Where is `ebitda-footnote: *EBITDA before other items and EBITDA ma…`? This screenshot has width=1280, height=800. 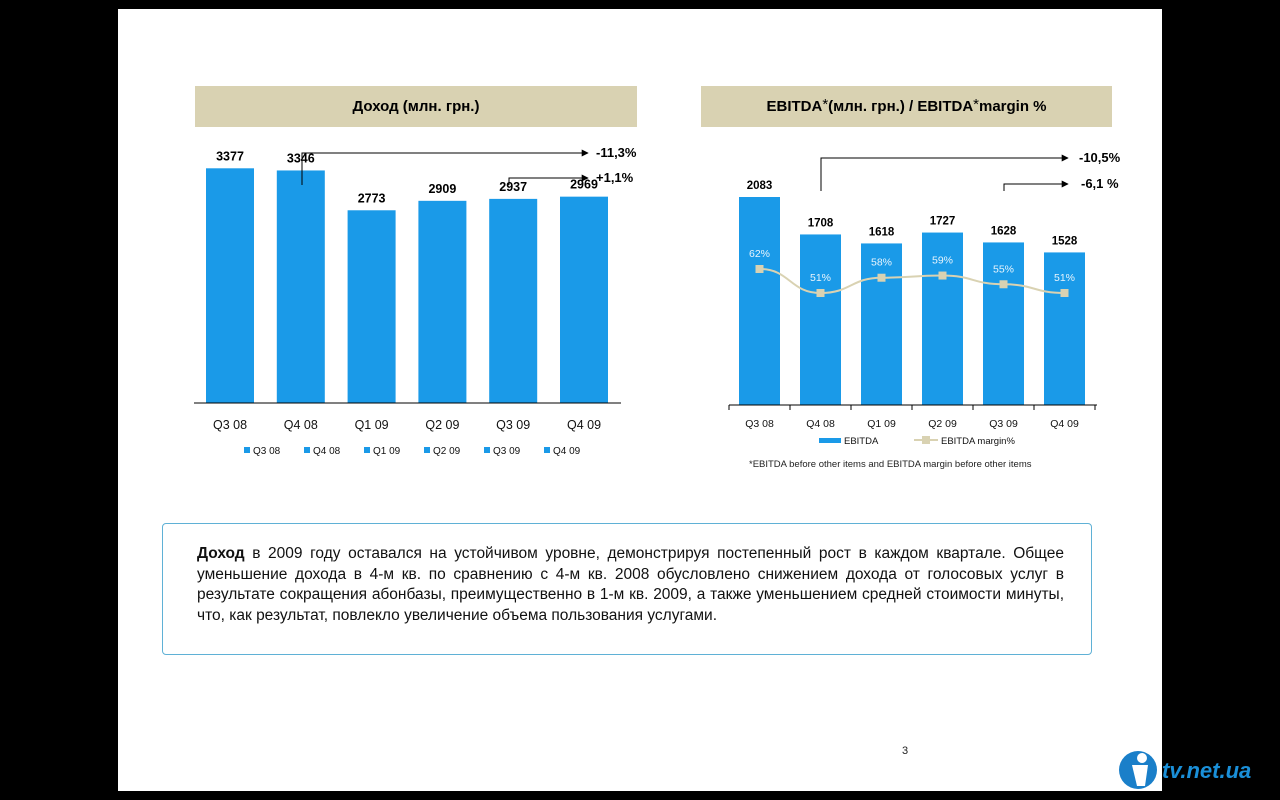
ebitda-footnote: *EBITDA before other items and EBITDA ma… is located at coordinates (890, 464).